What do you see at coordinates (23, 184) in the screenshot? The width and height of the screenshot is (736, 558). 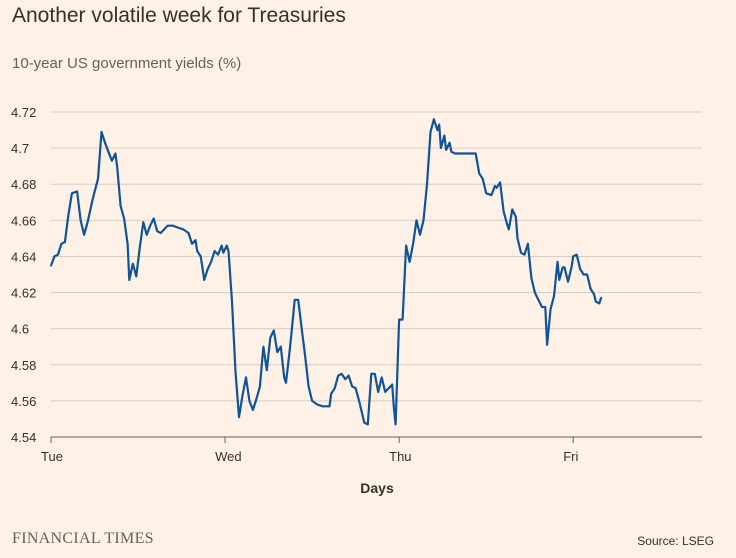 I see `y-tick-label: 4.68` at bounding box center [23, 184].